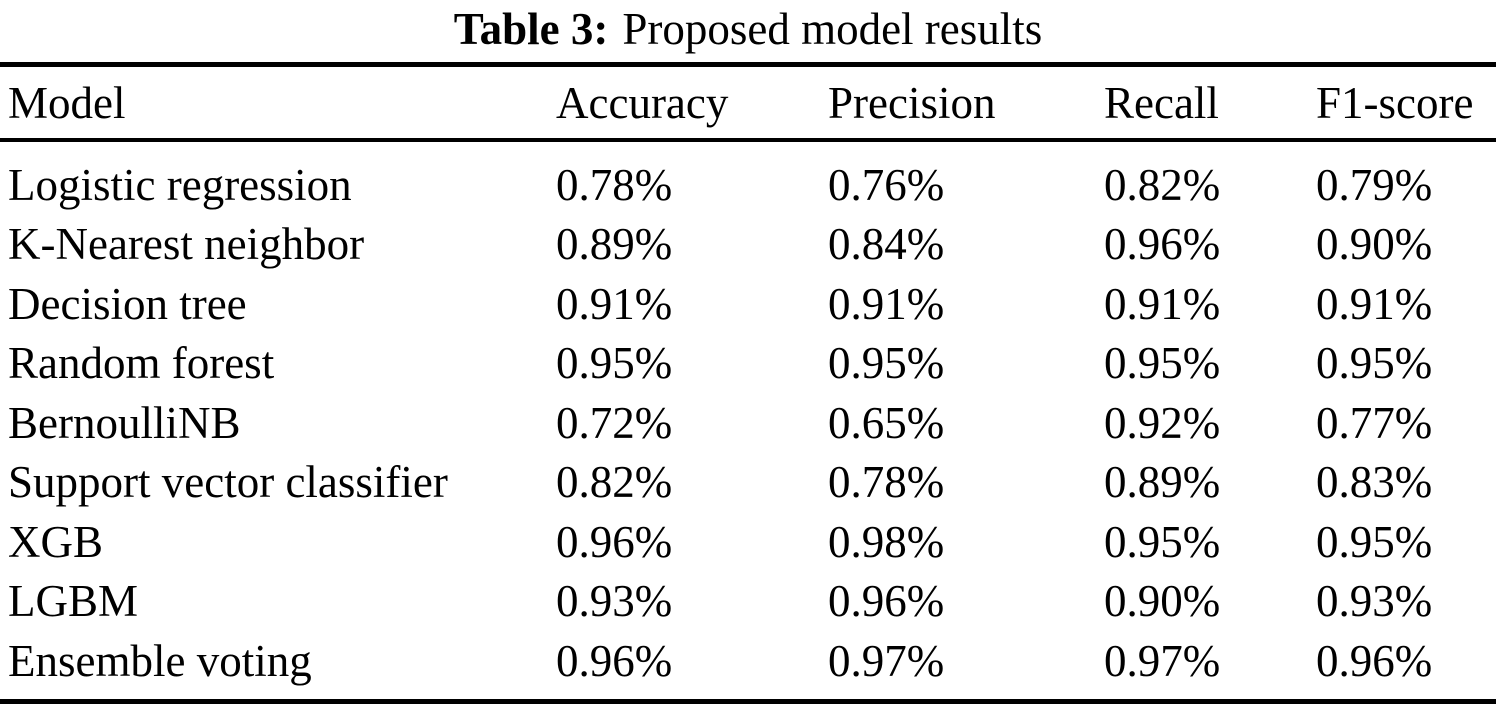  I want to click on accuracy-cell: 0.72%, so click(614, 422).